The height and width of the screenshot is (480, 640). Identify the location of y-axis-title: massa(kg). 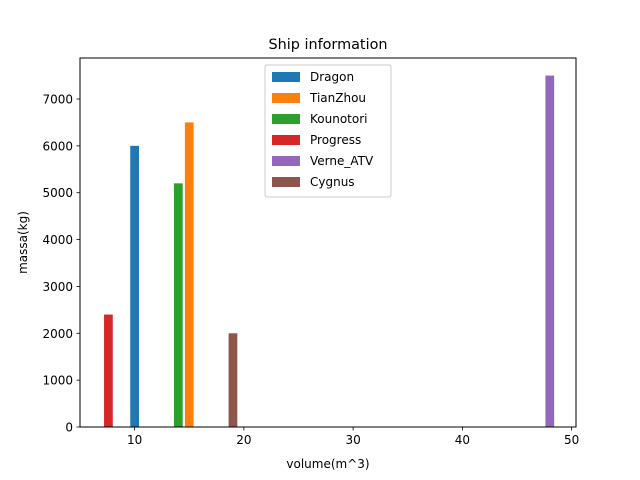
(23, 242).